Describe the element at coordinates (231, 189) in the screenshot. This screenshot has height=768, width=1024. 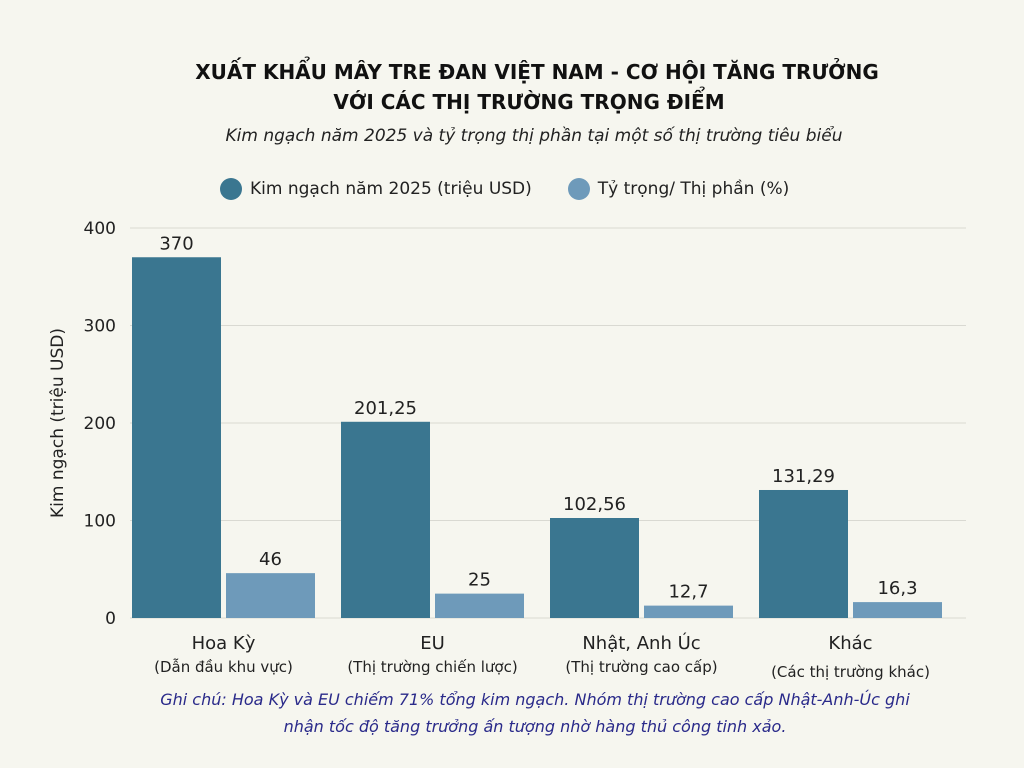
I see `legend-swatch-export-value` at that location.